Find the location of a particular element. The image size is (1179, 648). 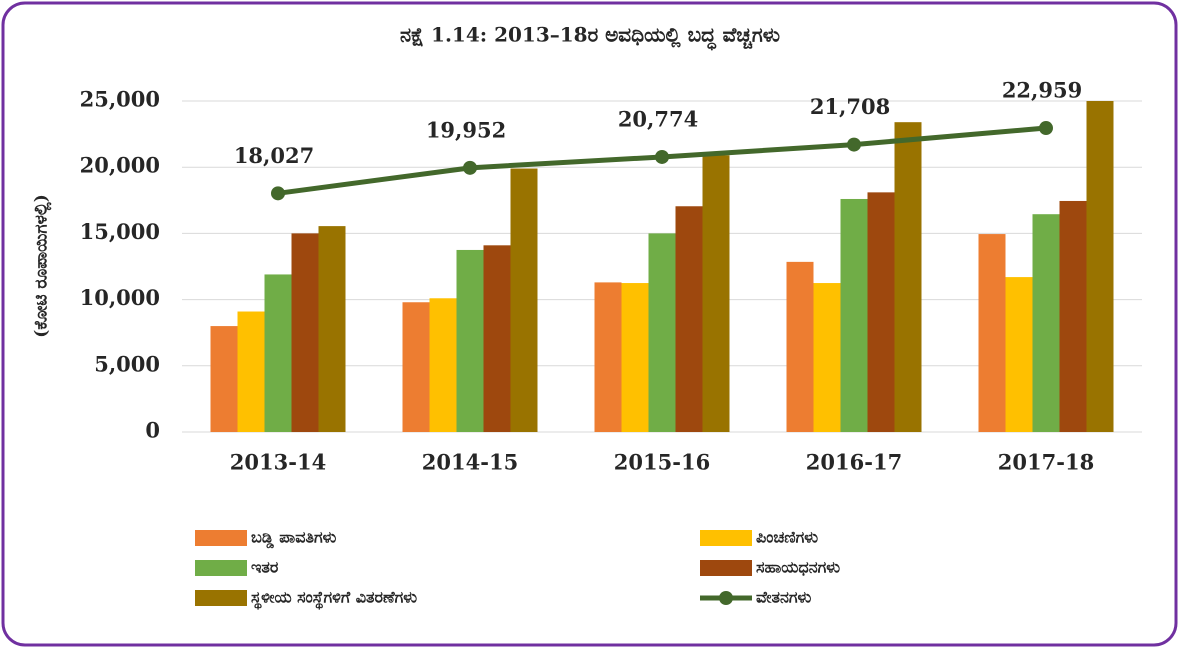

y-tick-label: 5,000 is located at coordinates (127, 363).